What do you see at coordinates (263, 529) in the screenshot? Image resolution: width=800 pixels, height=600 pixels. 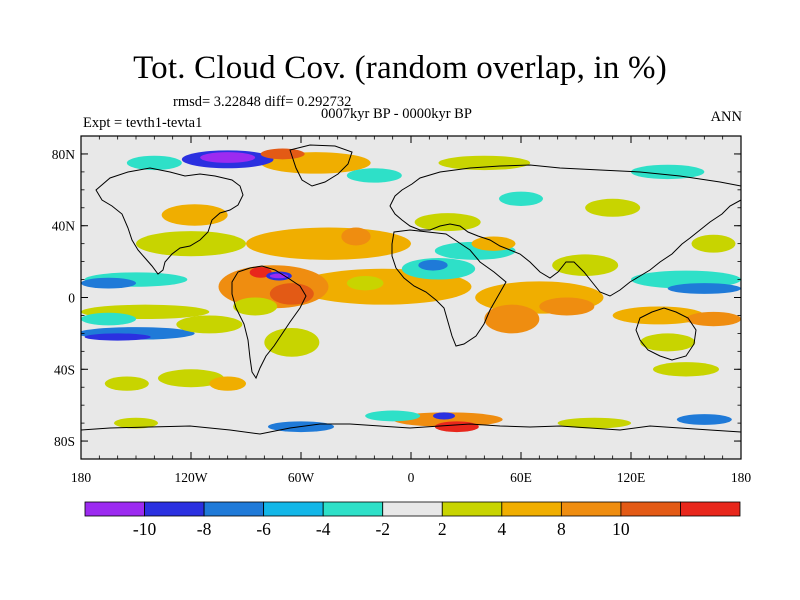 I see `colorbar-label: -6` at bounding box center [263, 529].